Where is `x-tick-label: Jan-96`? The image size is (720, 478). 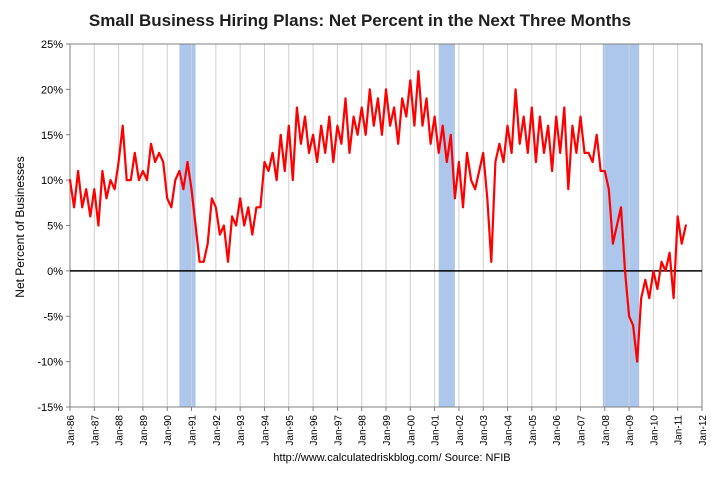
x-tick-label: Jan-96 is located at coordinates (314, 430).